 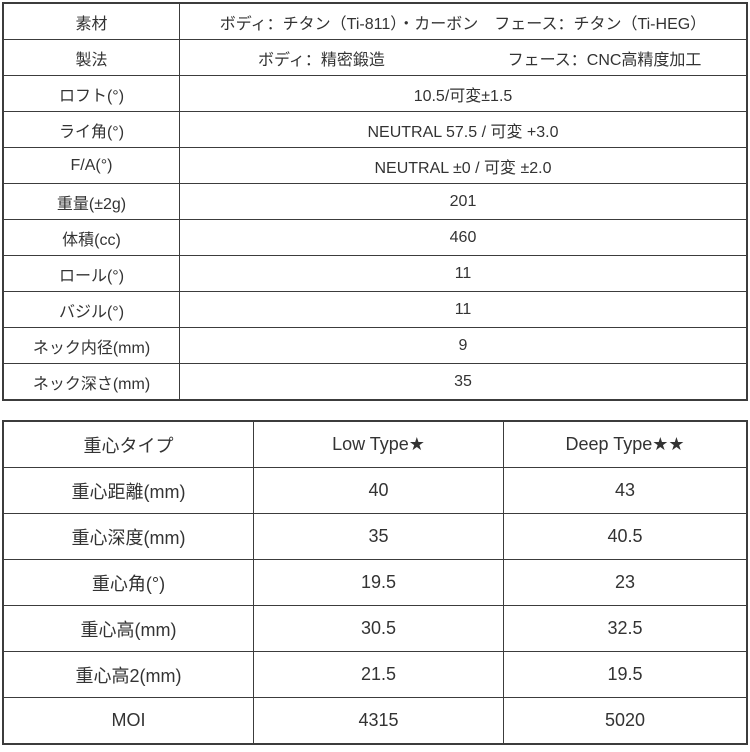 What do you see at coordinates (128, 628) in the screenshot?
I see `cg-label-height: 重心高(mm)` at bounding box center [128, 628].